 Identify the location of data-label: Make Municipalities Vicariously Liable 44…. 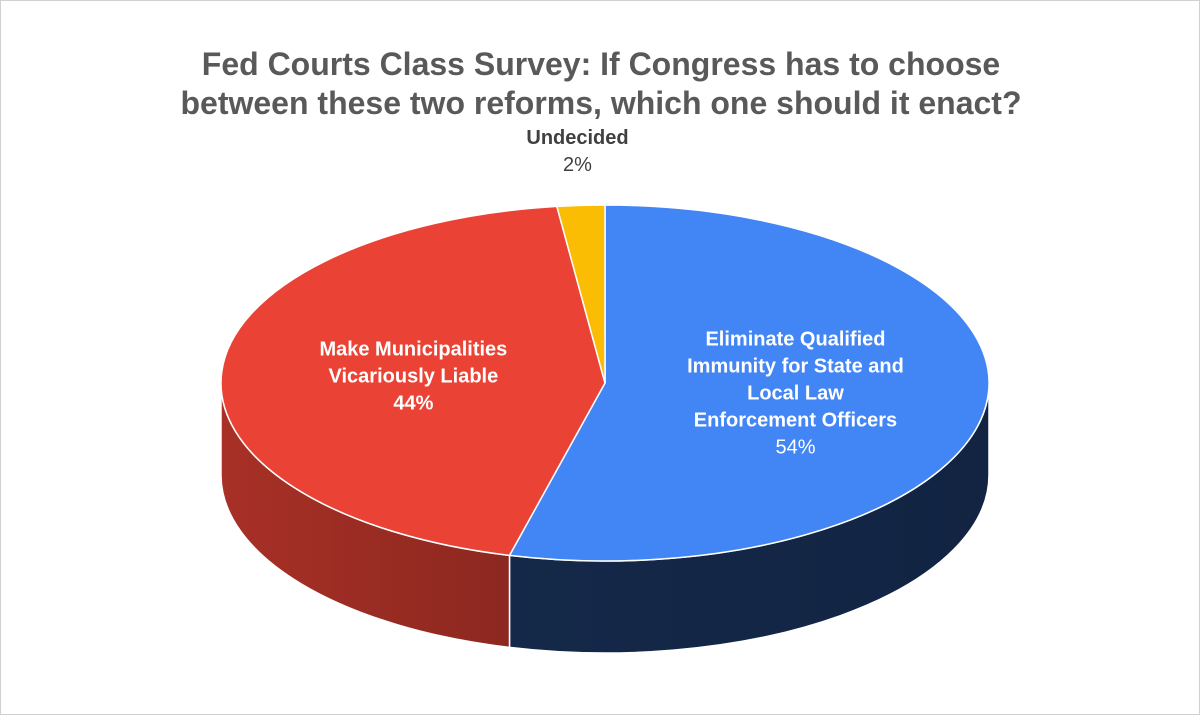
(413, 377).